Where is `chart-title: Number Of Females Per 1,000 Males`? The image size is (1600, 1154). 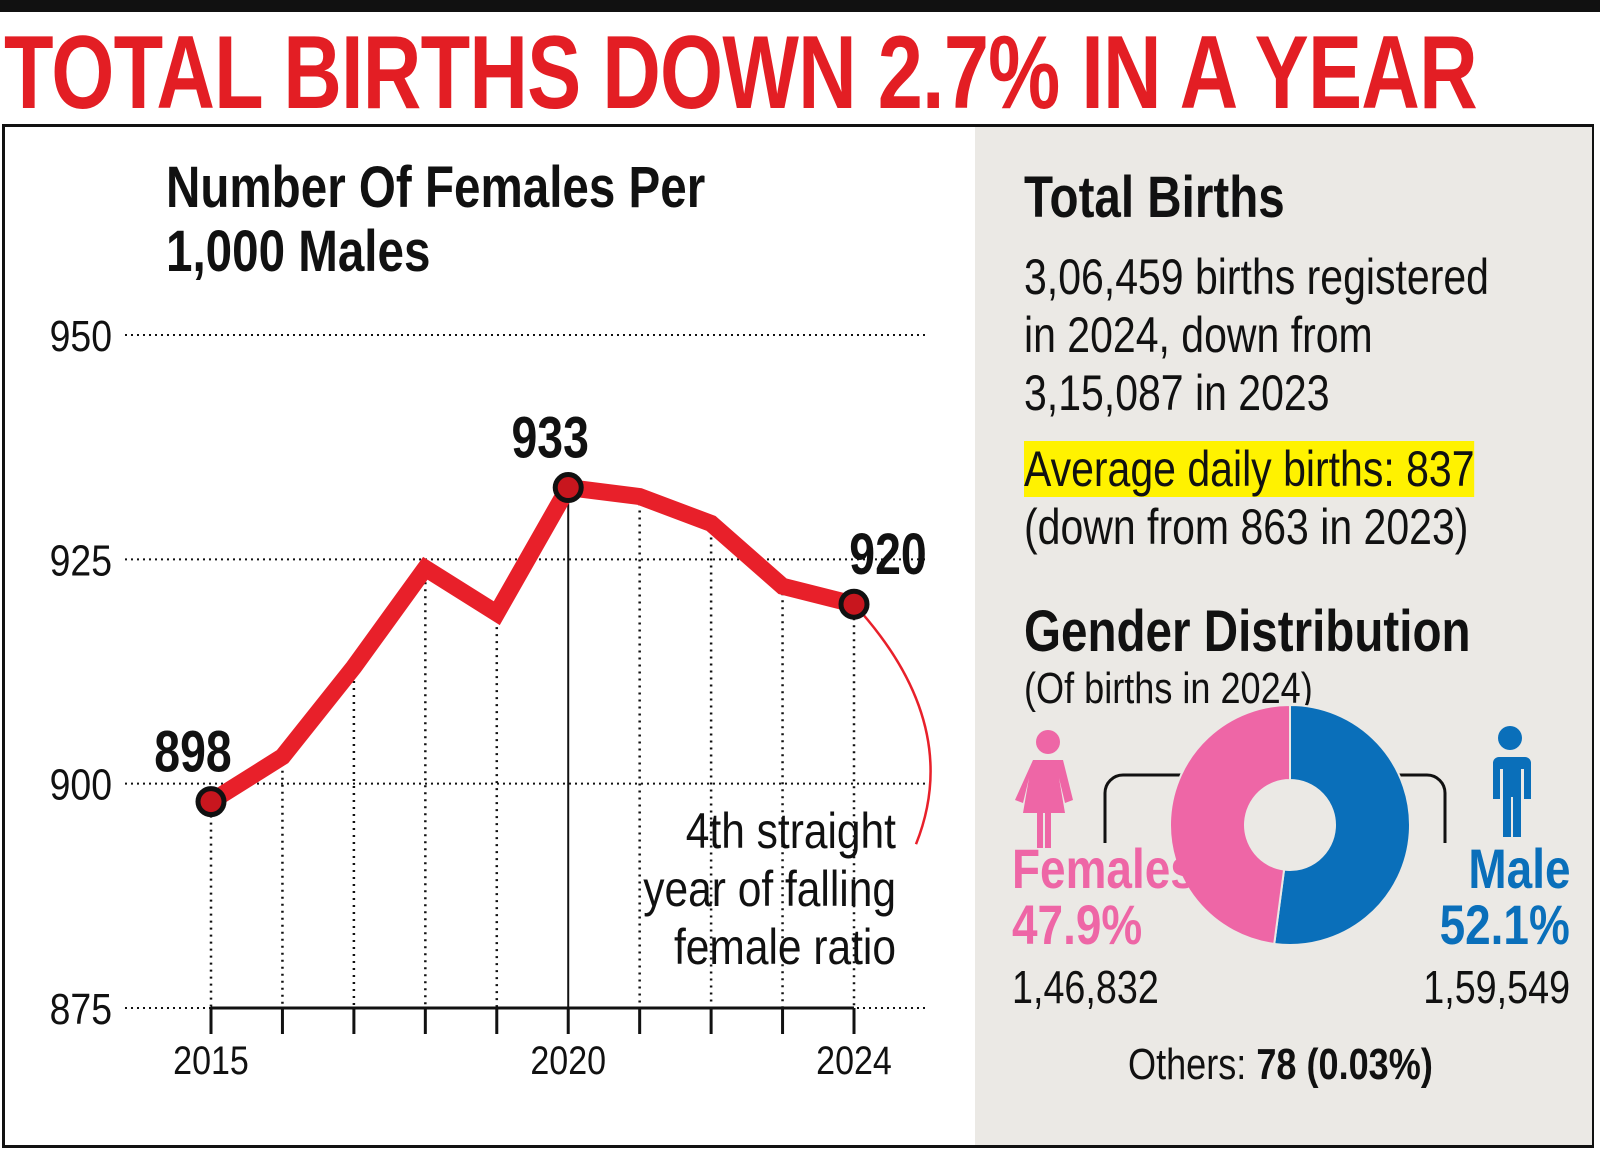 chart-title: Number Of Females Per 1,000 Males is located at coordinates (495, 220).